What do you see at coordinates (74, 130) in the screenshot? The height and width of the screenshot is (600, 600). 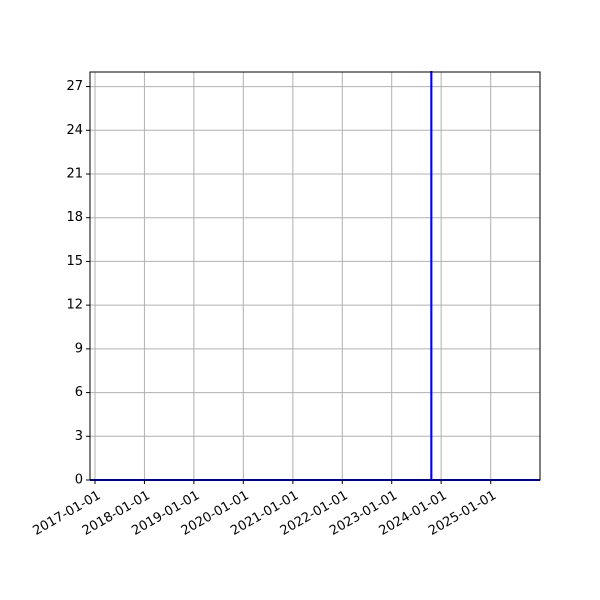 I see `y-tick-label: 24` at bounding box center [74, 130].